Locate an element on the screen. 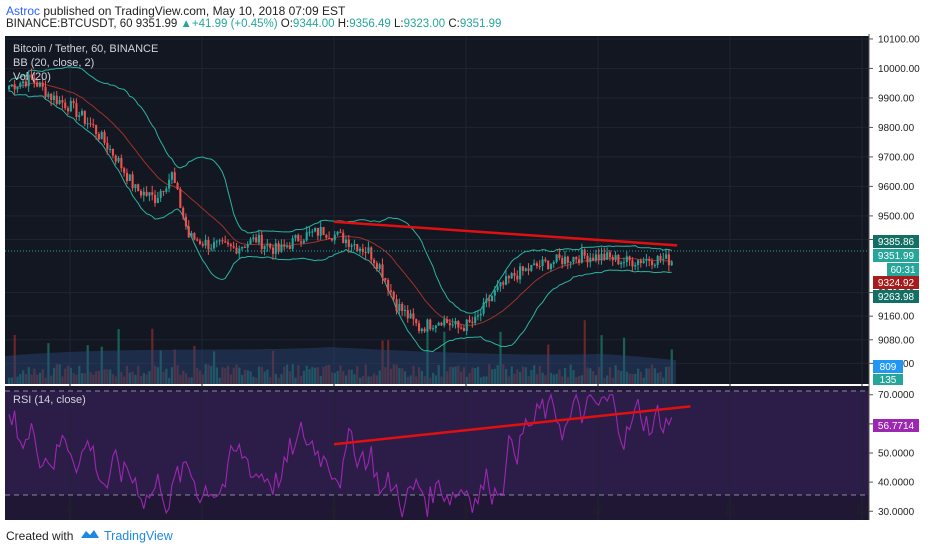 Image resolution: width=932 pixels, height=550 pixels. countdown-badge: 60:31 is located at coordinates (902, 270).